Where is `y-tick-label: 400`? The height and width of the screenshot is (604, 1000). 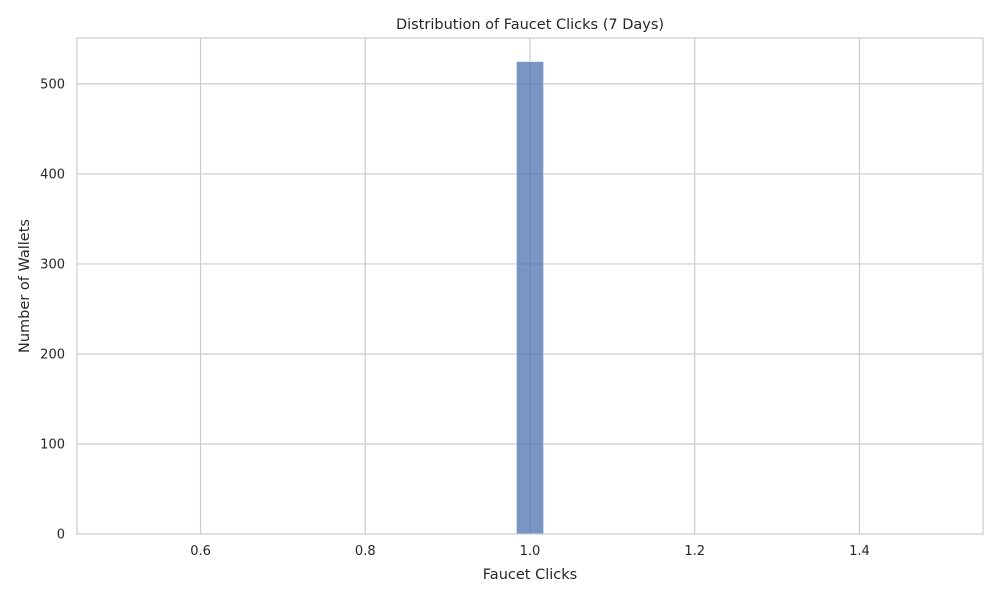
y-tick-label: 400 is located at coordinates (52, 174).